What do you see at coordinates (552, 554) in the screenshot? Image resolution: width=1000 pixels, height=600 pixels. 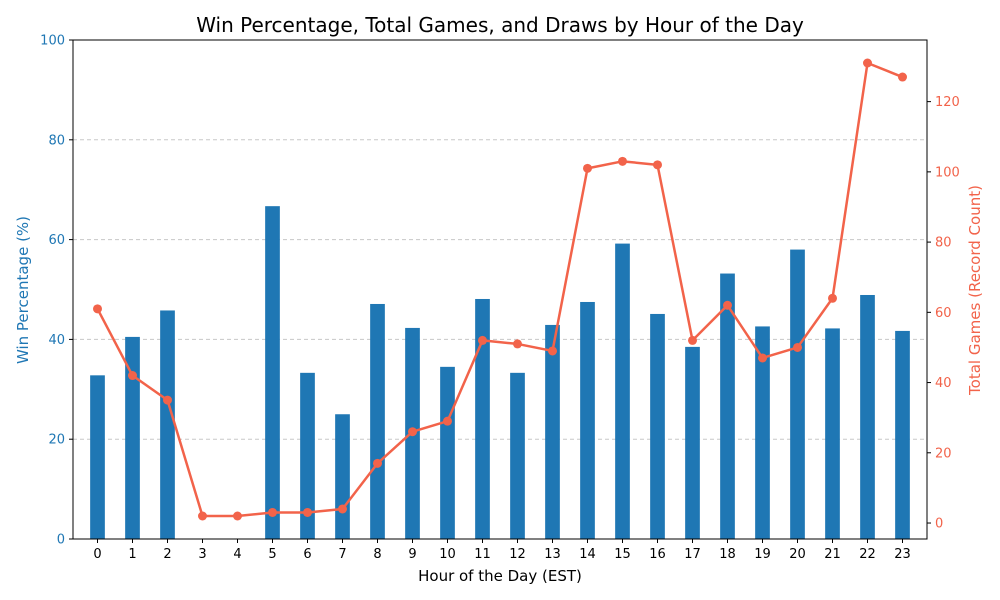 I see `x-tick-label: 13` at bounding box center [552, 554].